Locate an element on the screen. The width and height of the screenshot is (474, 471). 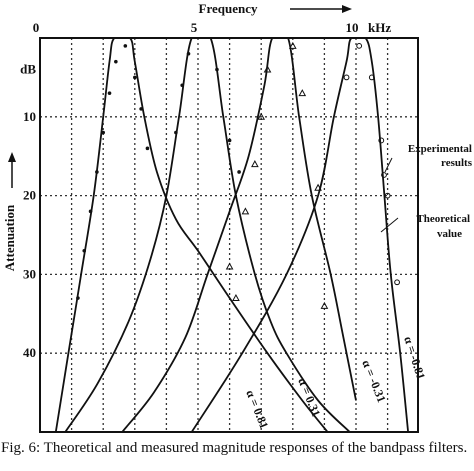
theoretical-value-label: Theoretical is located at coordinates (443, 219).